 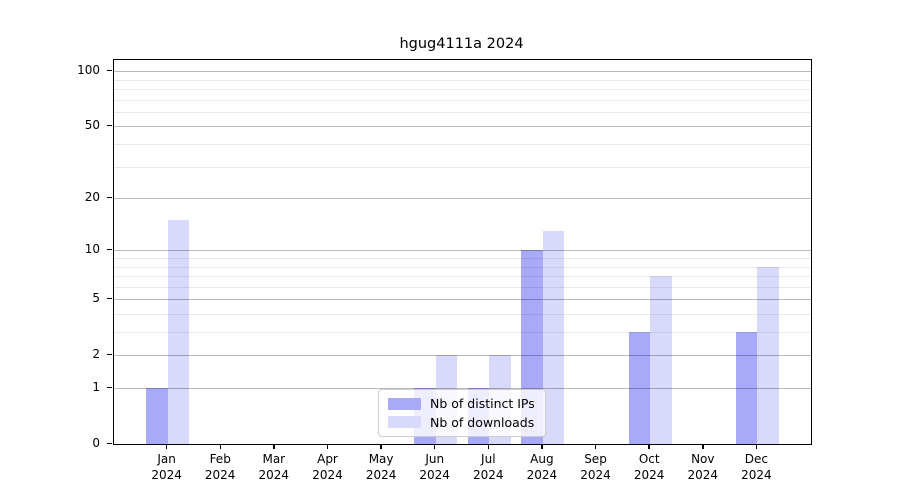 I want to click on x-tick-label: Mar 2024, so click(x=274, y=467).